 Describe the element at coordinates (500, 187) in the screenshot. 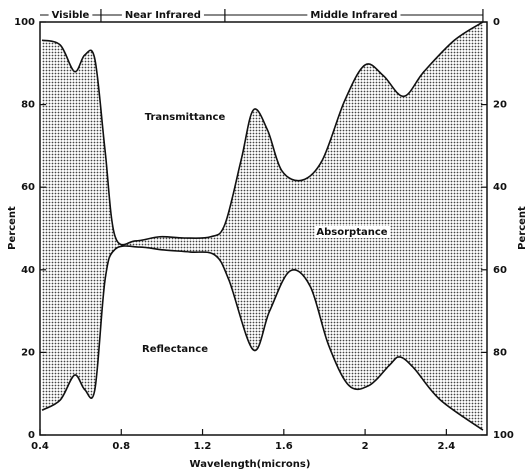

I see `y2-tick-label: 40` at that location.